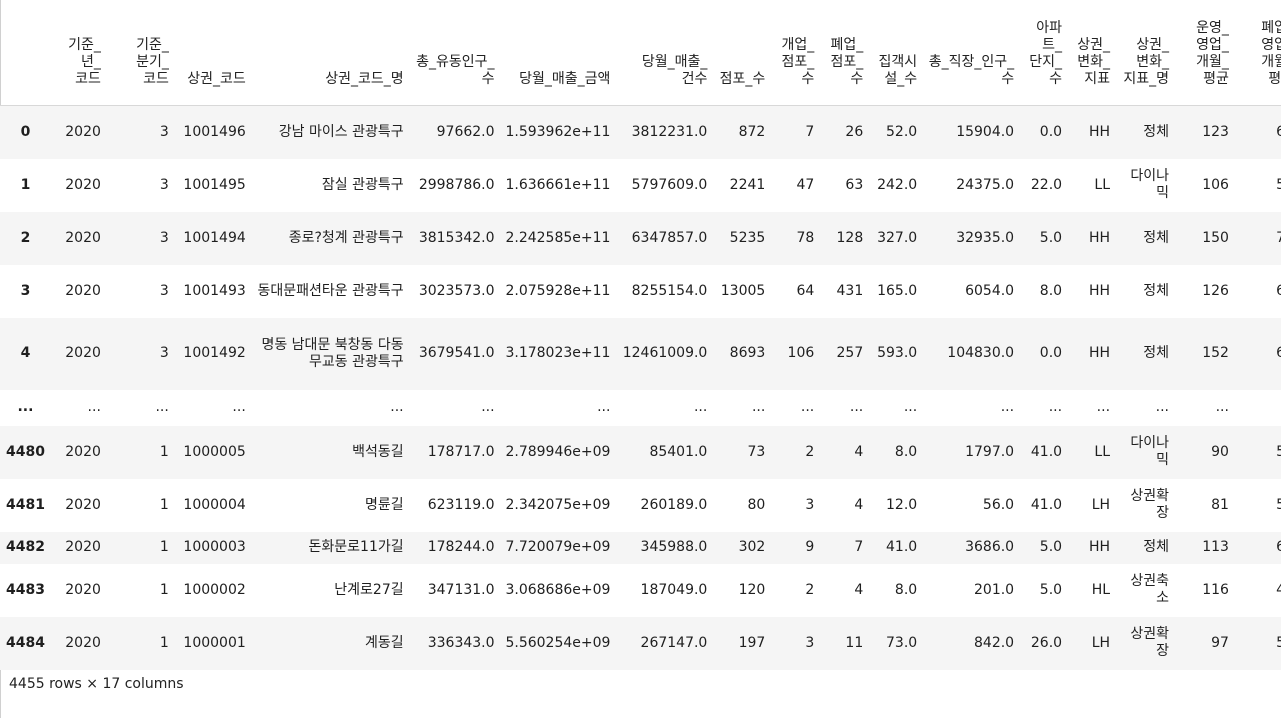  I want to click on column-header: 상권_변화_지표_명, so click(1145, 53).